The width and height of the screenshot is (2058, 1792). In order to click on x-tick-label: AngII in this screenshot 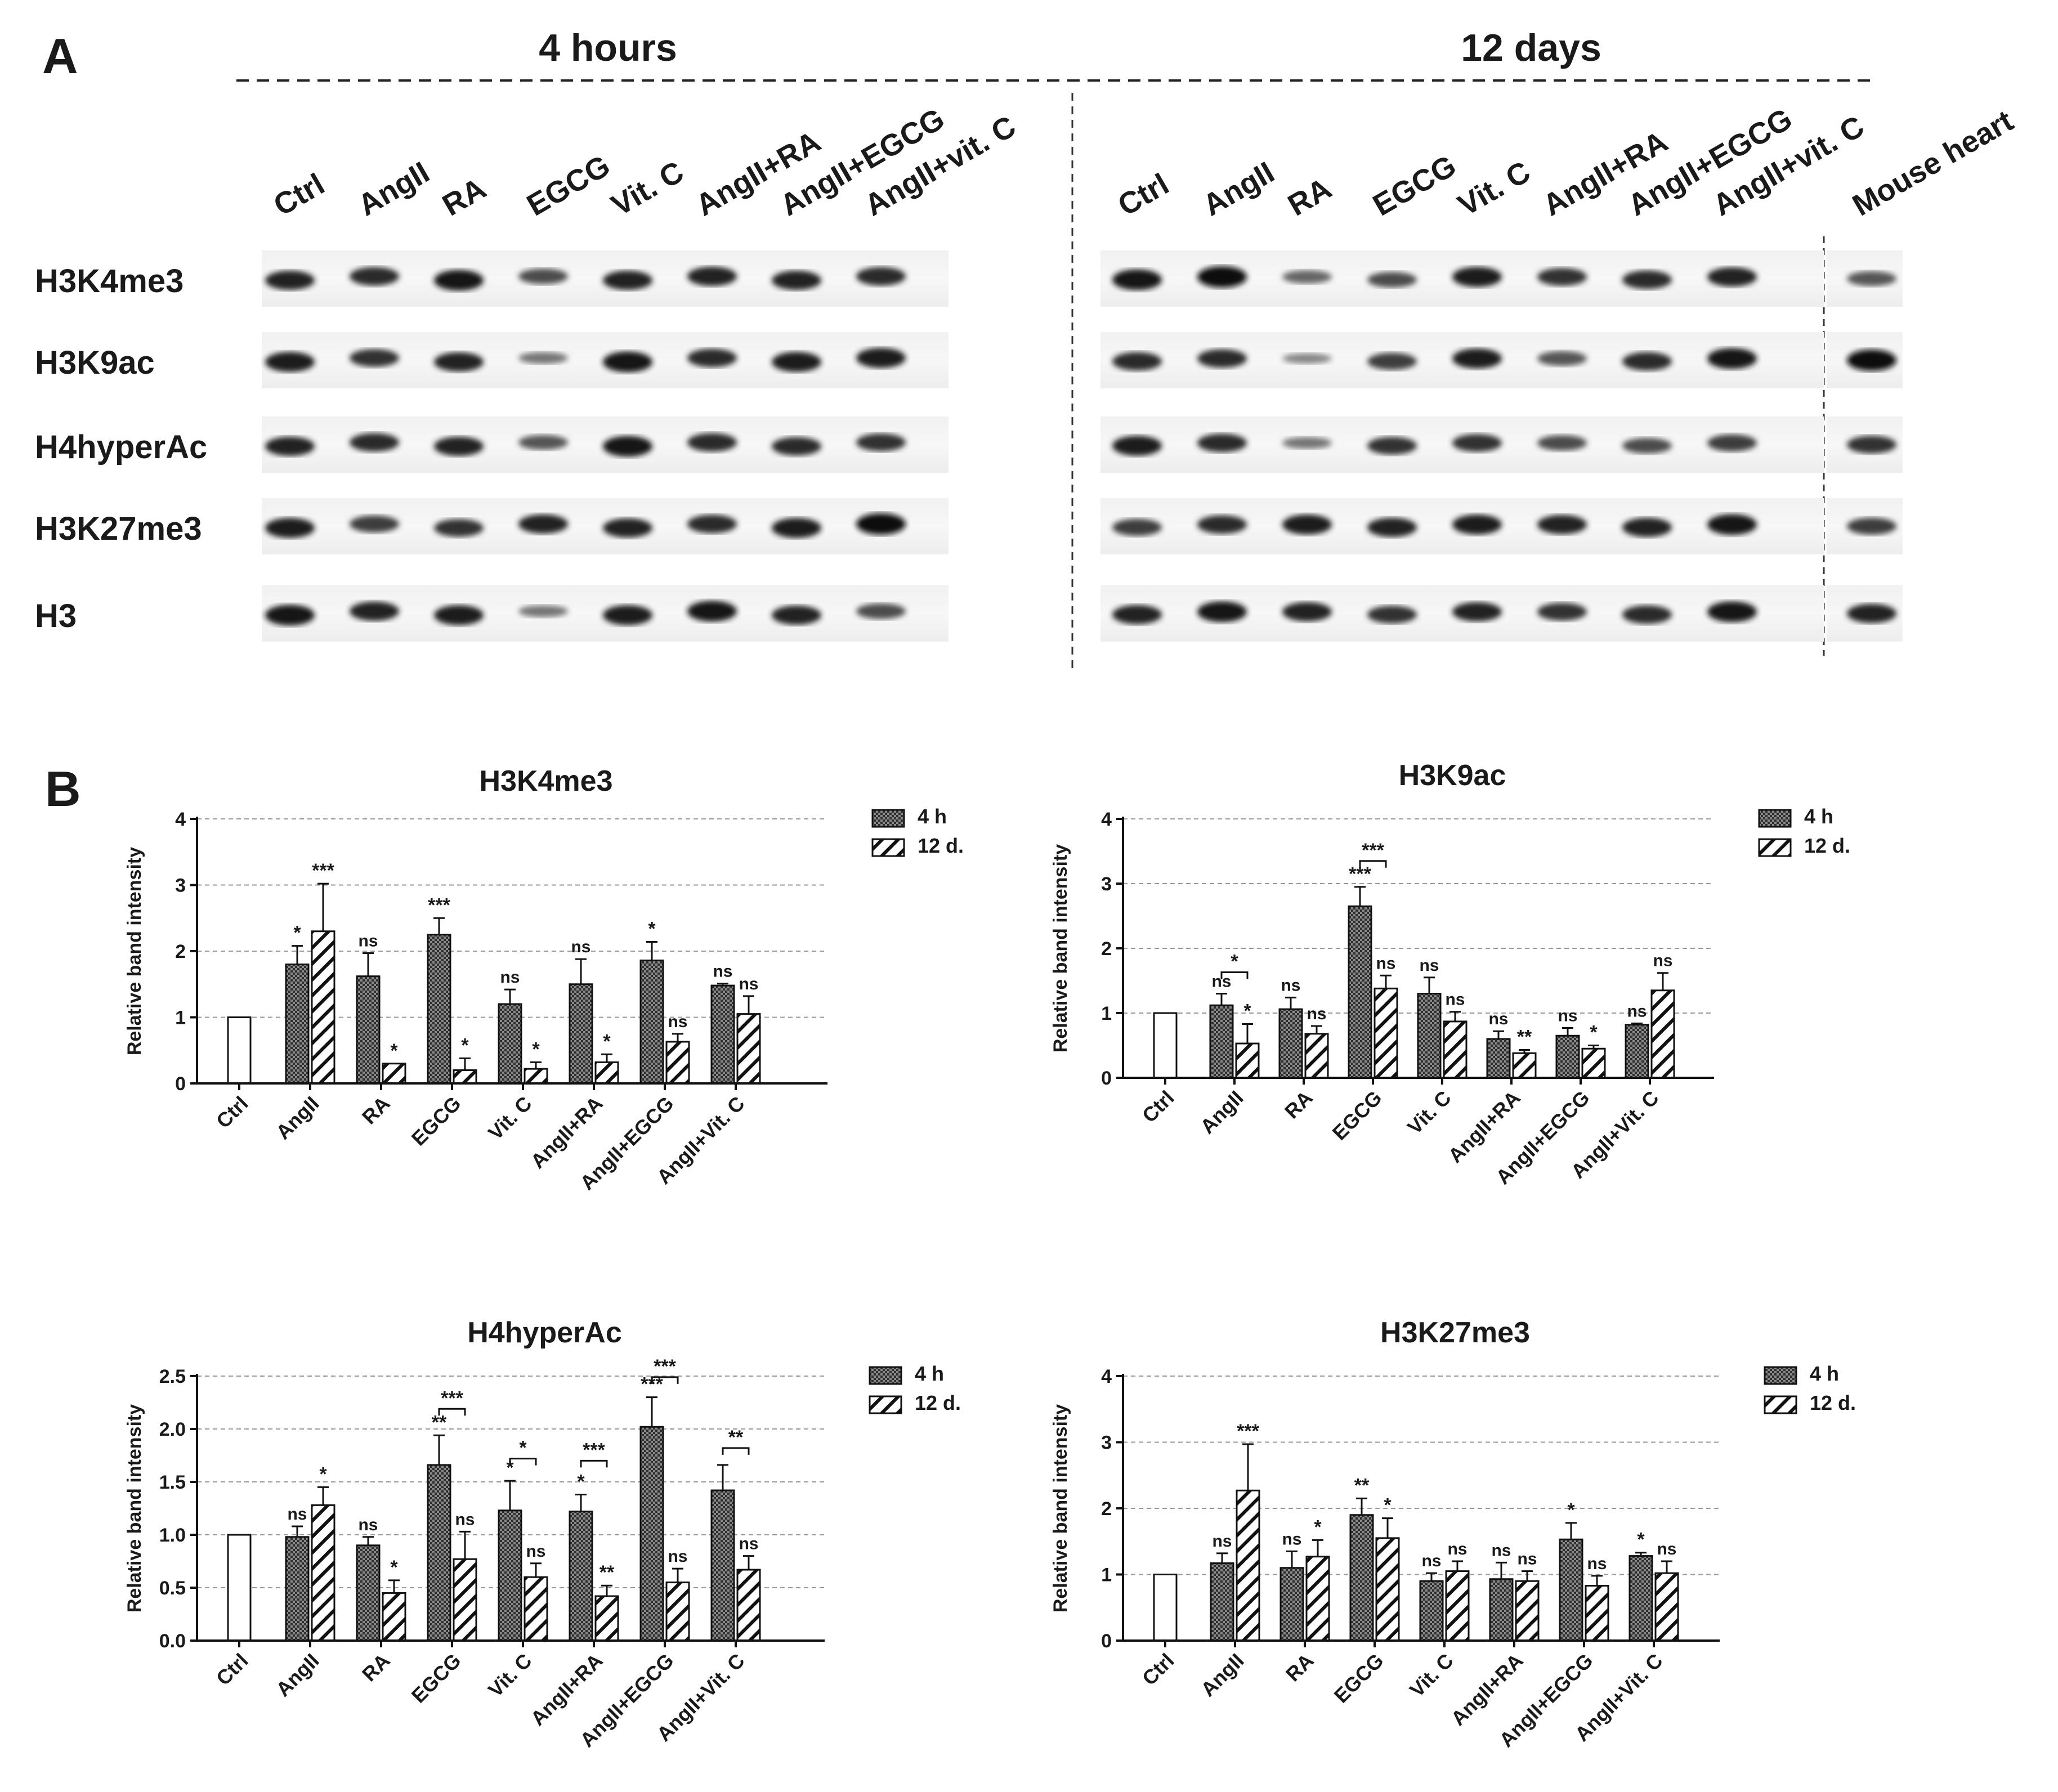, I will do `click(1223, 1675)`.